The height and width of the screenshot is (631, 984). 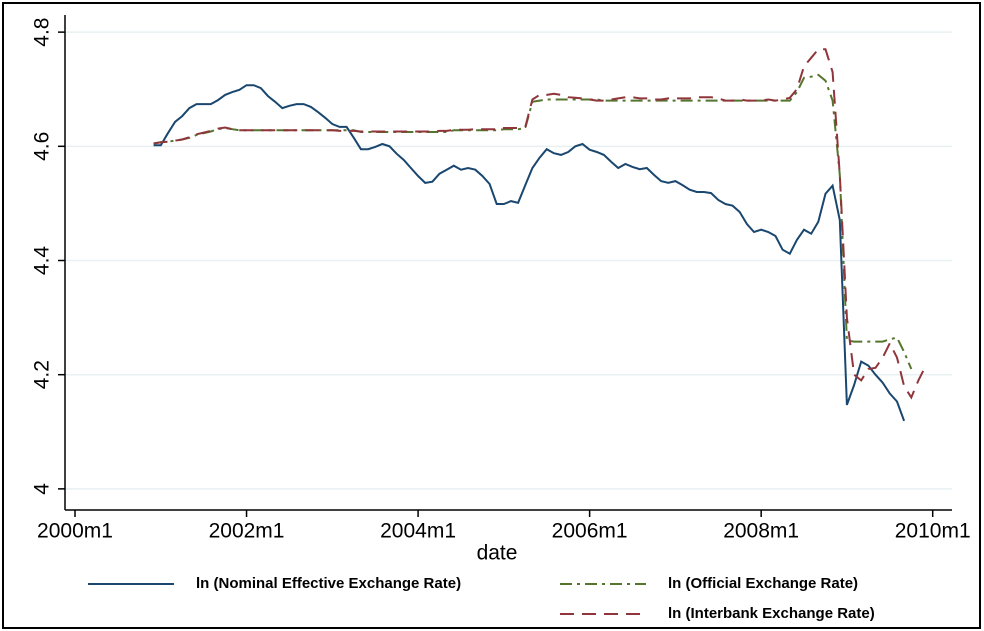 What do you see at coordinates (933, 531) in the screenshot?
I see `x-tick-label: 2010m1` at bounding box center [933, 531].